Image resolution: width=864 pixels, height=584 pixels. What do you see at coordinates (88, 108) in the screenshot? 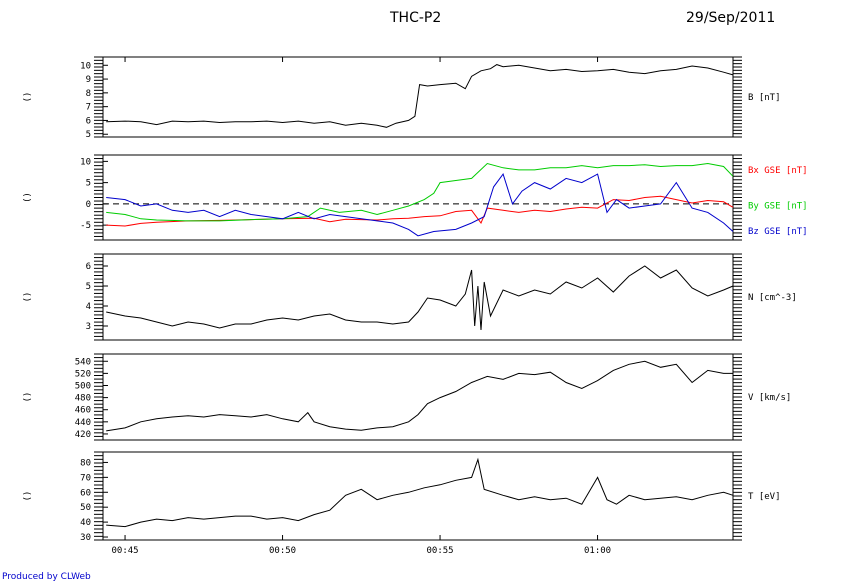
I see `panel-1-ytick-label: 7` at bounding box center [88, 108].